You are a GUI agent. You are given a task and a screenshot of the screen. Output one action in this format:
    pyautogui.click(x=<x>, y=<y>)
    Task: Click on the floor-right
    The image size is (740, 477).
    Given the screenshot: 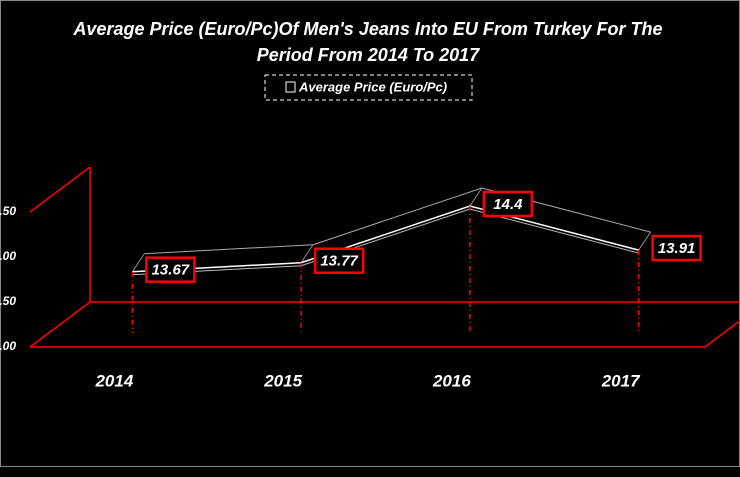 What is the action you would take?
    pyautogui.click(x=722, y=333)
    